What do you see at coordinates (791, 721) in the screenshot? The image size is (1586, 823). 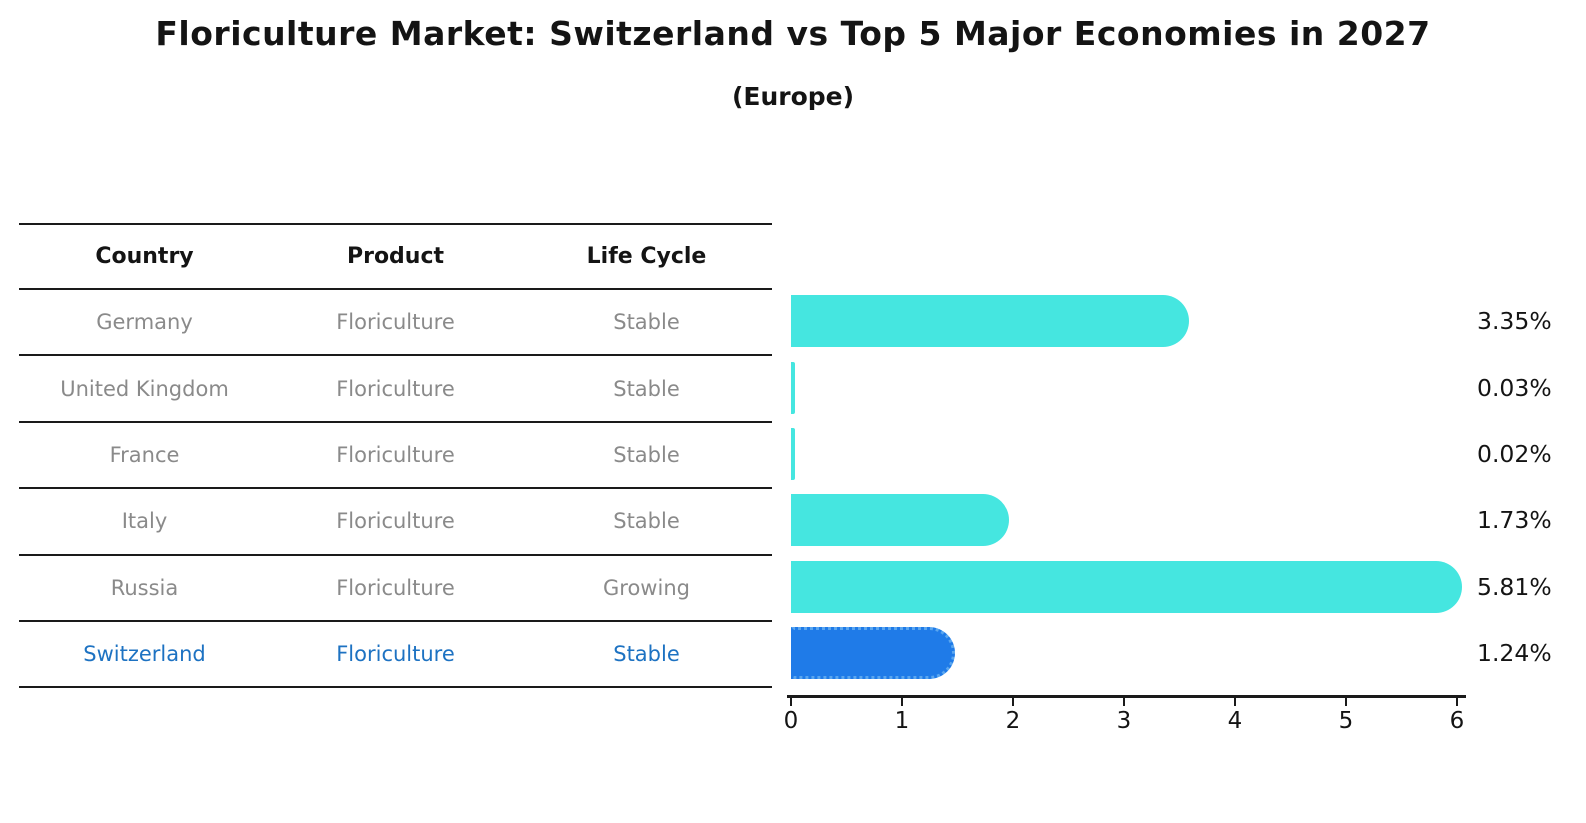 I see `x-tick-label: 0` at bounding box center [791, 721].